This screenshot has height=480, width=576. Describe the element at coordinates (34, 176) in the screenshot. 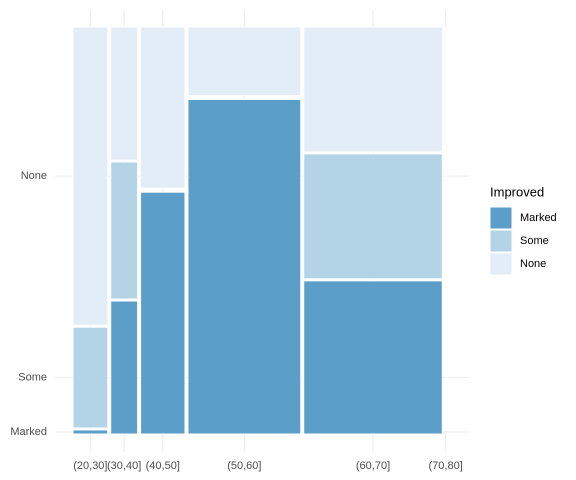

I see `y-tick-label: None` at that location.